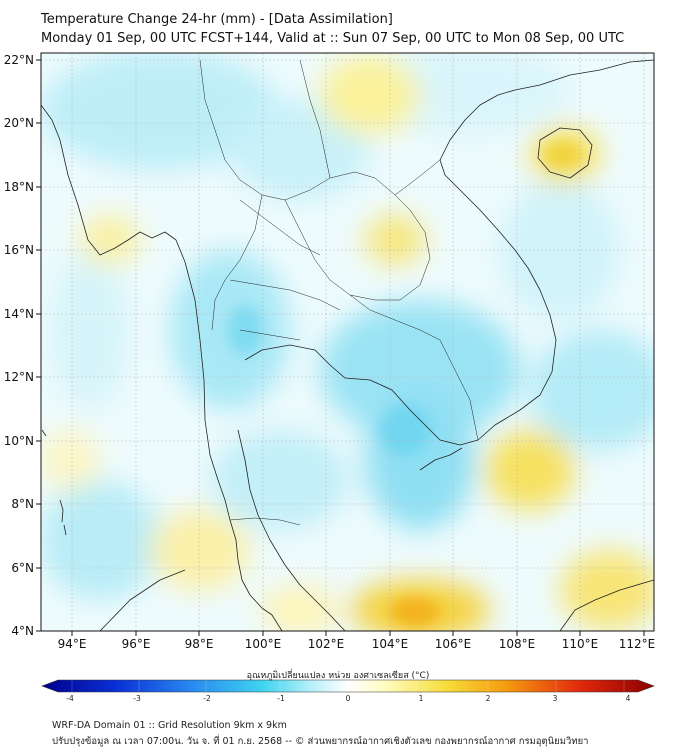 This screenshot has width=676, height=756. What do you see at coordinates (19, 60) in the screenshot?
I see `lat-label: 22°N` at bounding box center [19, 60].